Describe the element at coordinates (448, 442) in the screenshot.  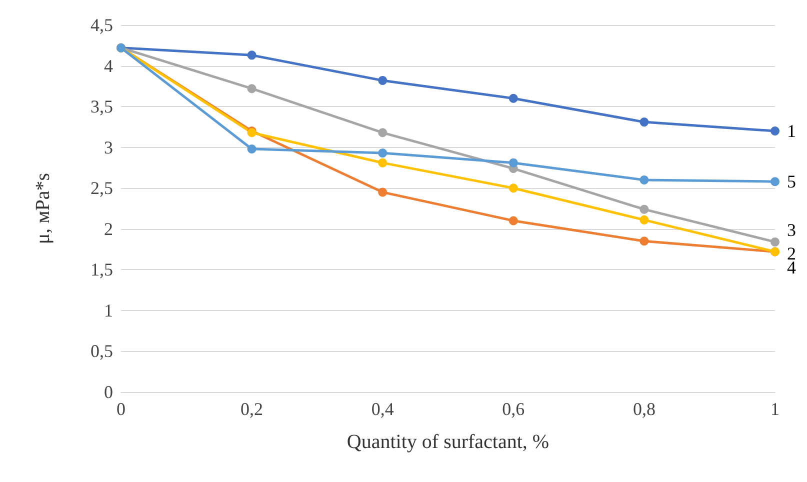
I see `x-axis-title: Quantity of surfactant, %` at that location.